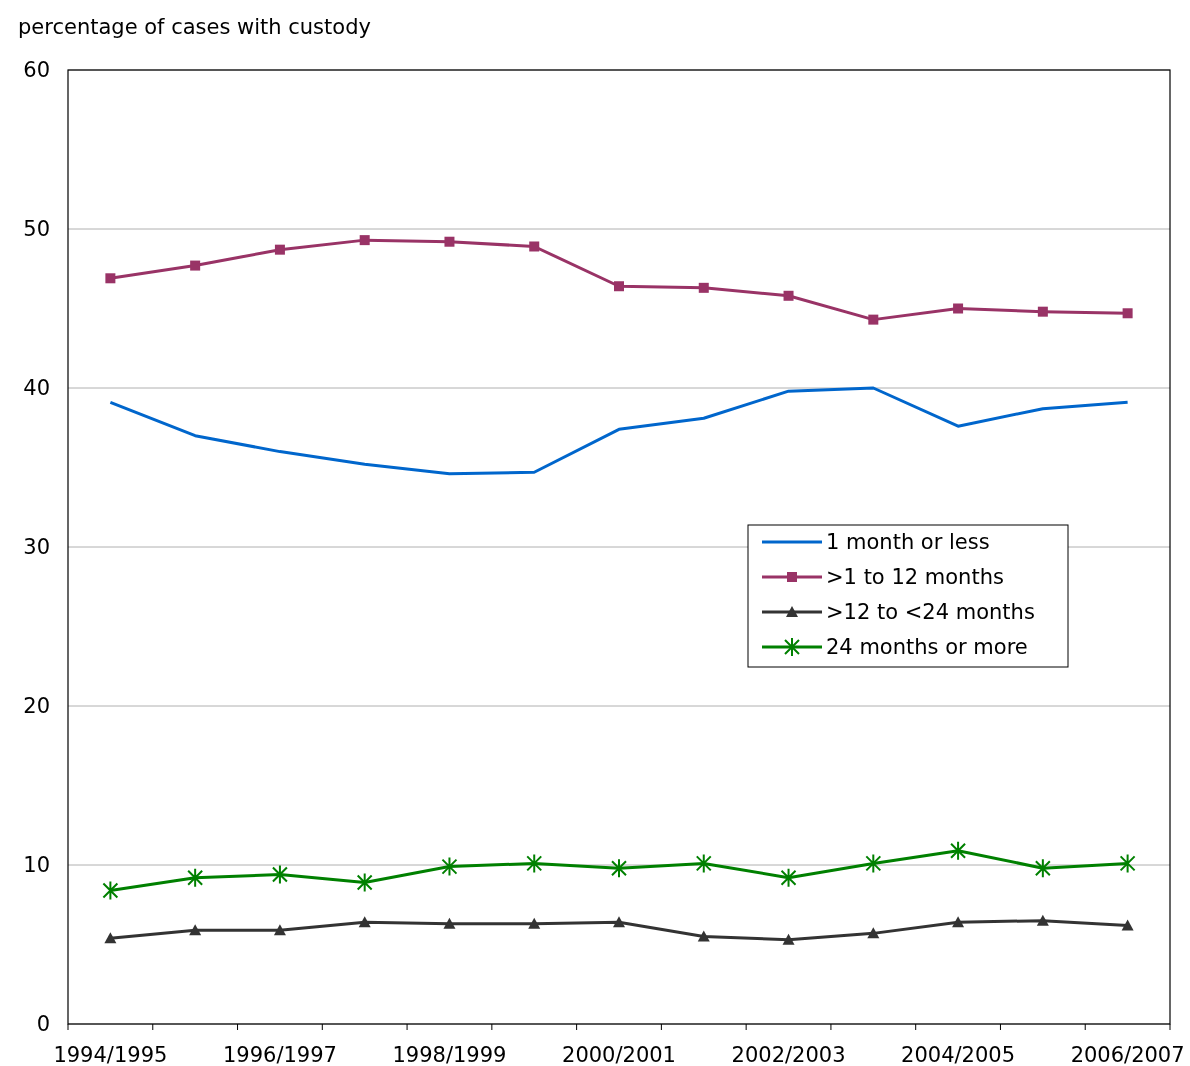 The width and height of the screenshot is (1190, 1066). I want to click on y-tick-label: 0, so click(43, 1024).